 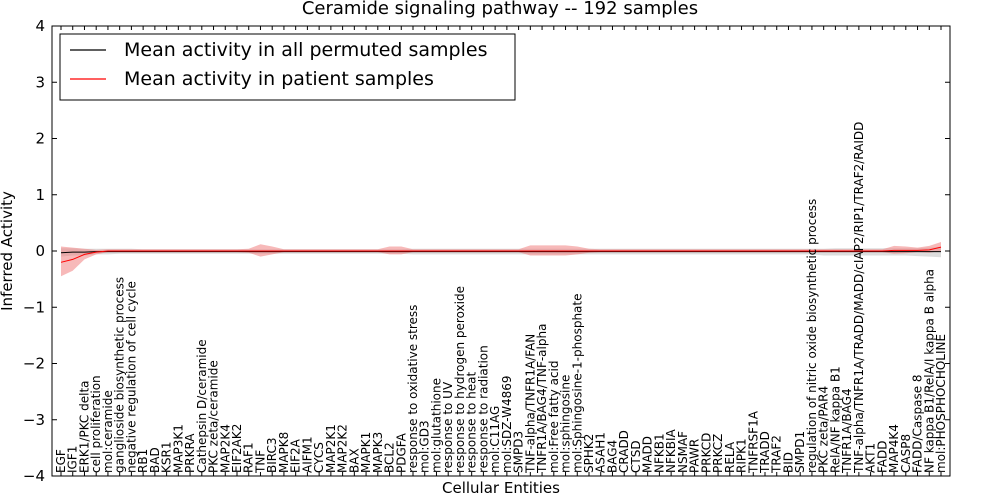 I want to click on y-tick-label: 3, so click(x=40, y=82).